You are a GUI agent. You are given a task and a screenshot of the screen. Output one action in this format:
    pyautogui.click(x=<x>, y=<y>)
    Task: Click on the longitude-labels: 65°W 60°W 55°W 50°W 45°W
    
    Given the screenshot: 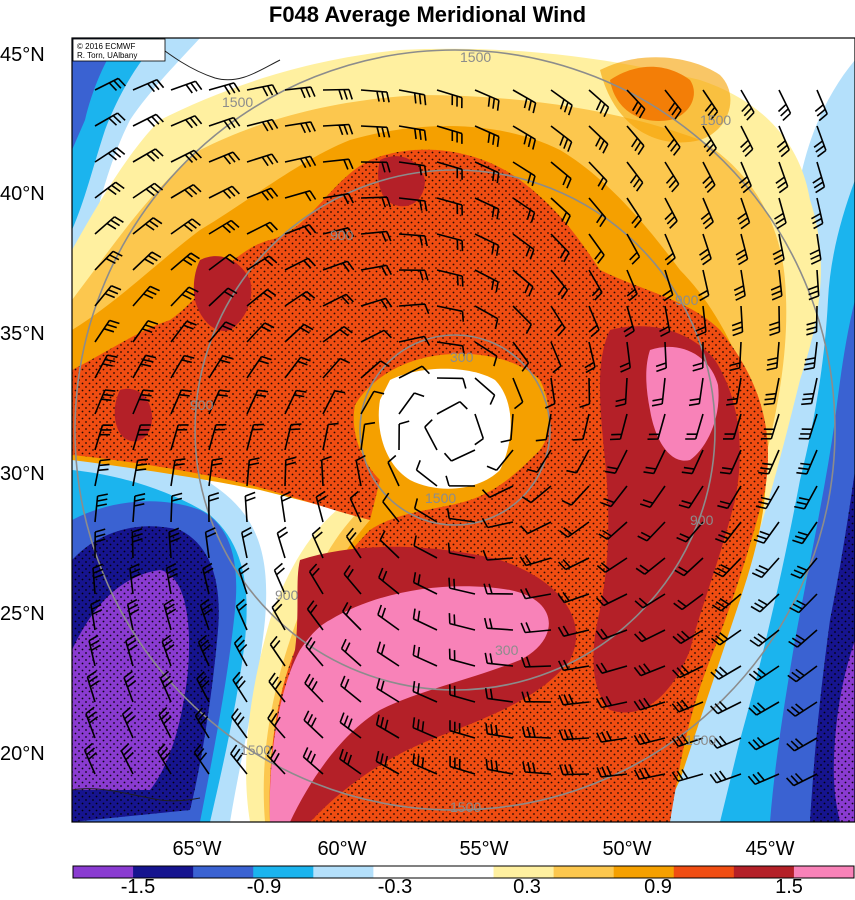 What is the action you would take?
    pyautogui.click(x=483, y=849)
    